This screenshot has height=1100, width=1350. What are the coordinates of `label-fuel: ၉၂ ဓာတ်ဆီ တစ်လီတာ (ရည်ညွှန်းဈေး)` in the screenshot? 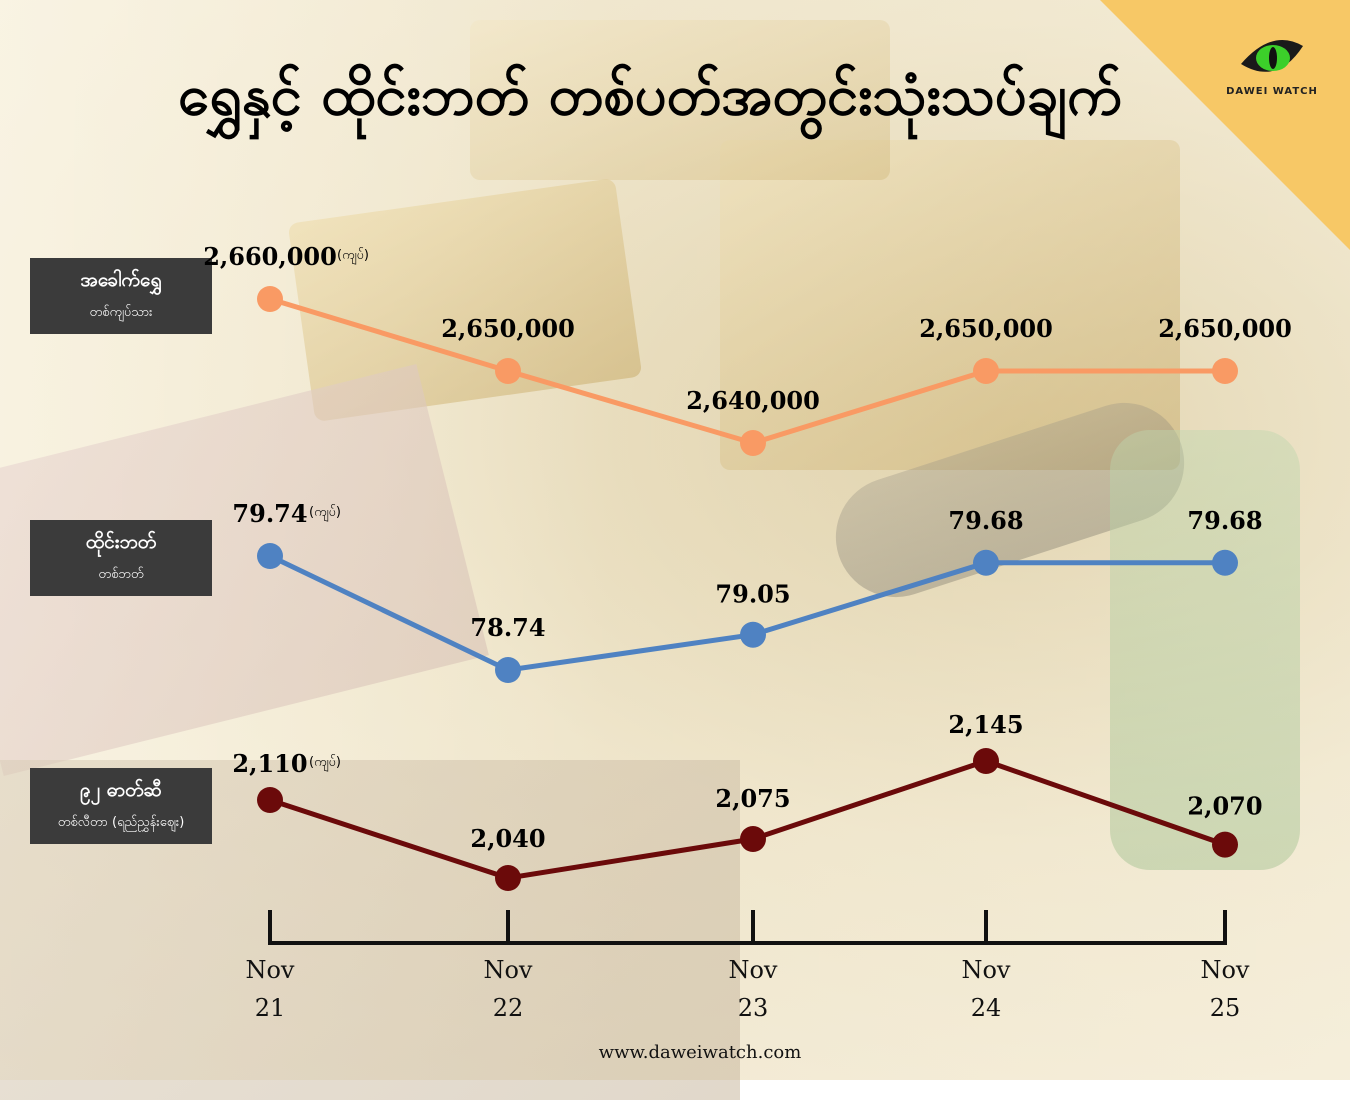 It's located at (121, 806).